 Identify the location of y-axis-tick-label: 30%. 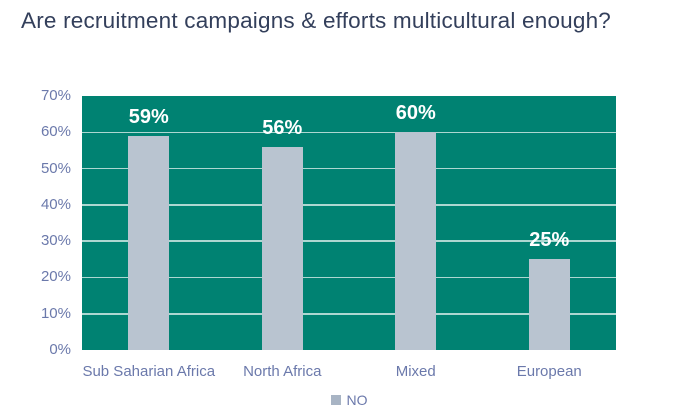
(55, 241).